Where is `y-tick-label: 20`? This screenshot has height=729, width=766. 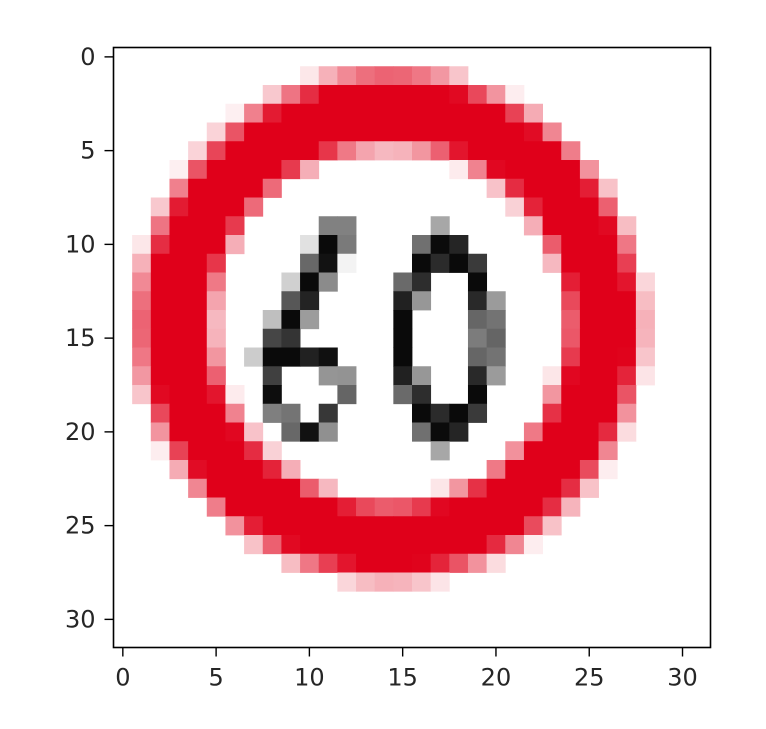 y-tick-label: 20 is located at coordinates (80, 432).